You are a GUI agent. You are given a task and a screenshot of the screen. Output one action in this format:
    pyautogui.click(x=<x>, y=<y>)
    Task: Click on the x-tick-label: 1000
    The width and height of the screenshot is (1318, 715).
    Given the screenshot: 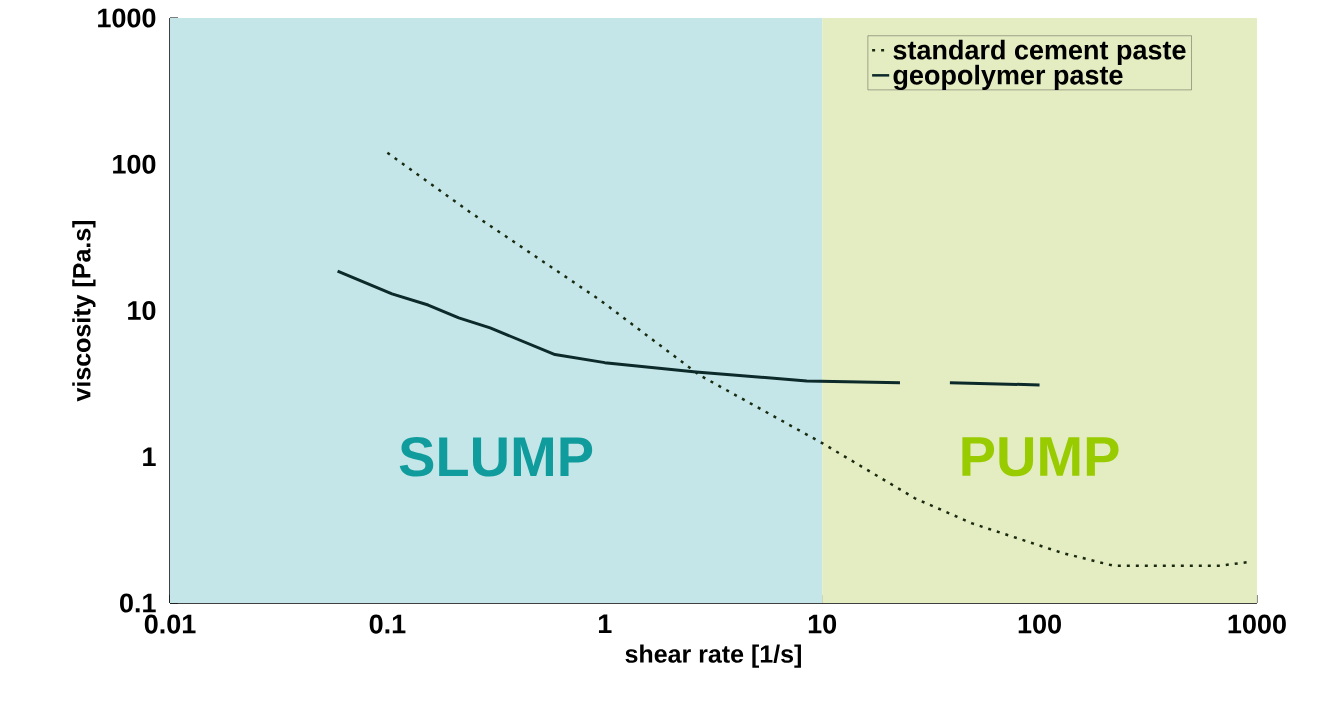 What is the action you would take?
    pyautogui.click(x=1257, y=624)
    